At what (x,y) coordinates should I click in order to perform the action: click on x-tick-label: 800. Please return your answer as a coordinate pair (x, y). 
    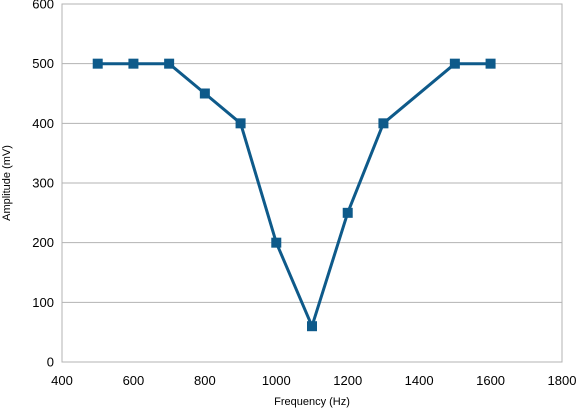
    Looking at the image, I should click on (205, 380).